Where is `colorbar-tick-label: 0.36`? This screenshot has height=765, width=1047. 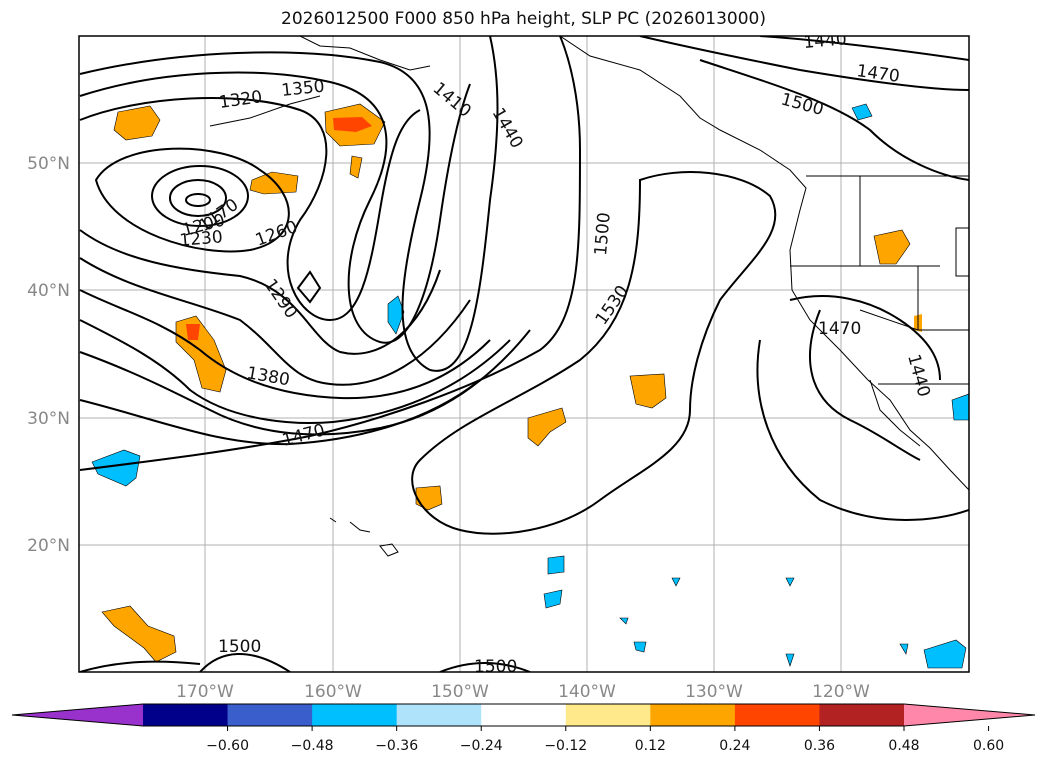
colorbar-tick-label: 0.36 is located at coordinates (819, 746).